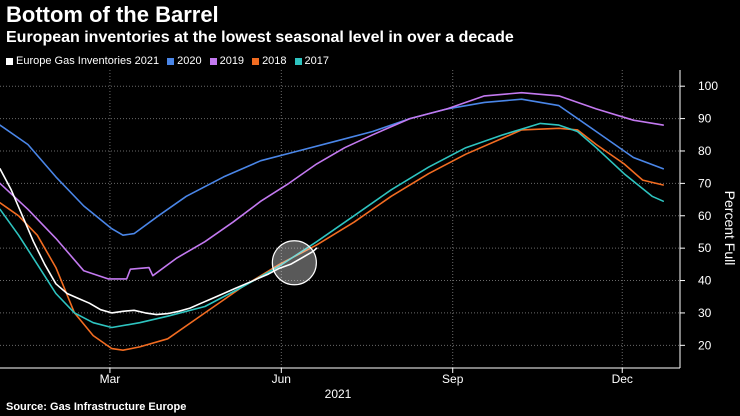 This screenshot has width=740, height=416. Describe the element at coordinates (298, 61) in the screenshot. I see `legend-swatch-2017` at that location.